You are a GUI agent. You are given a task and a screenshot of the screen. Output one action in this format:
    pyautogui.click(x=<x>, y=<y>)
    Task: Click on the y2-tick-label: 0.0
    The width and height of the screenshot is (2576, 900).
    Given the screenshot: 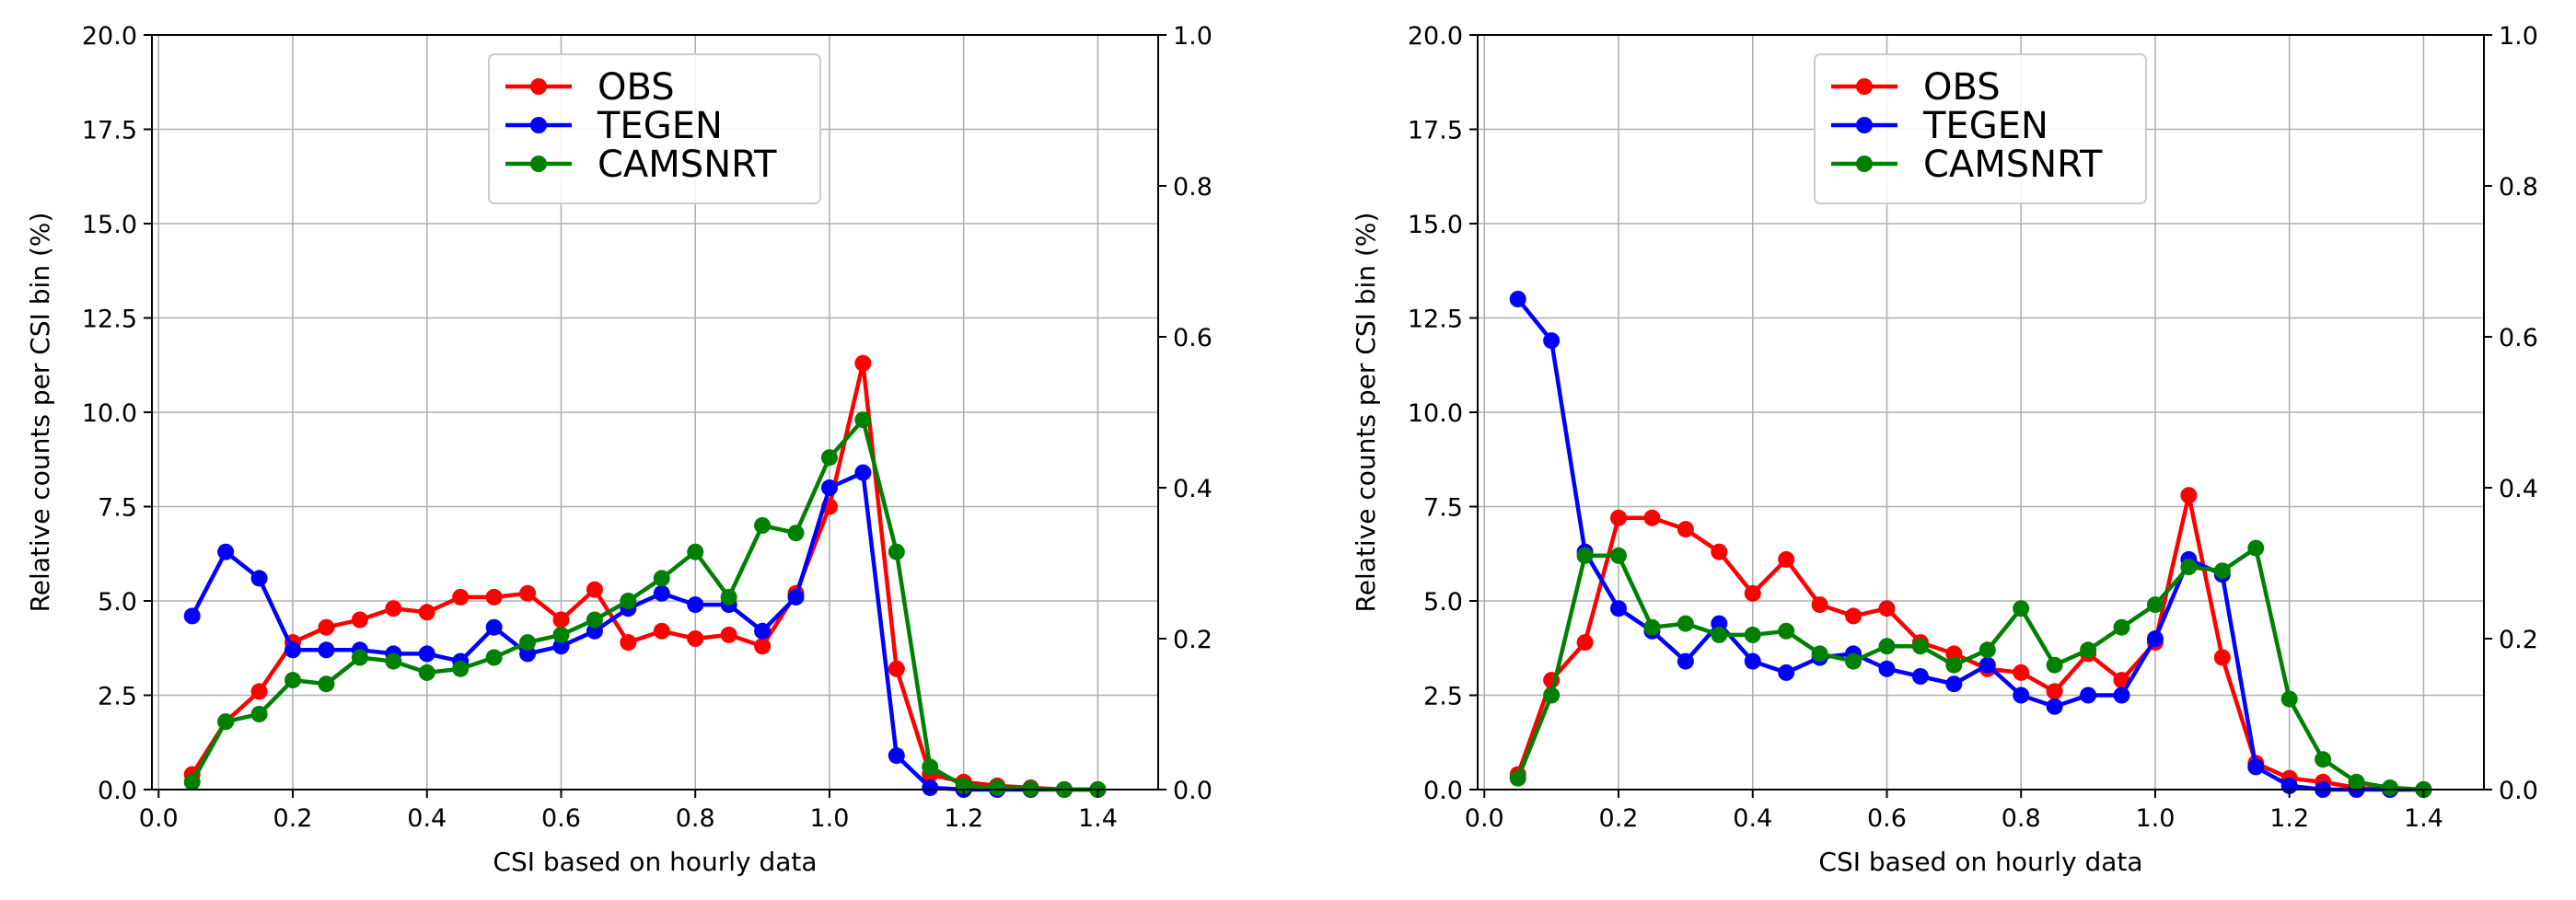 What is the action you would take?
    pyautogui.click(x=1193, y=791)
    